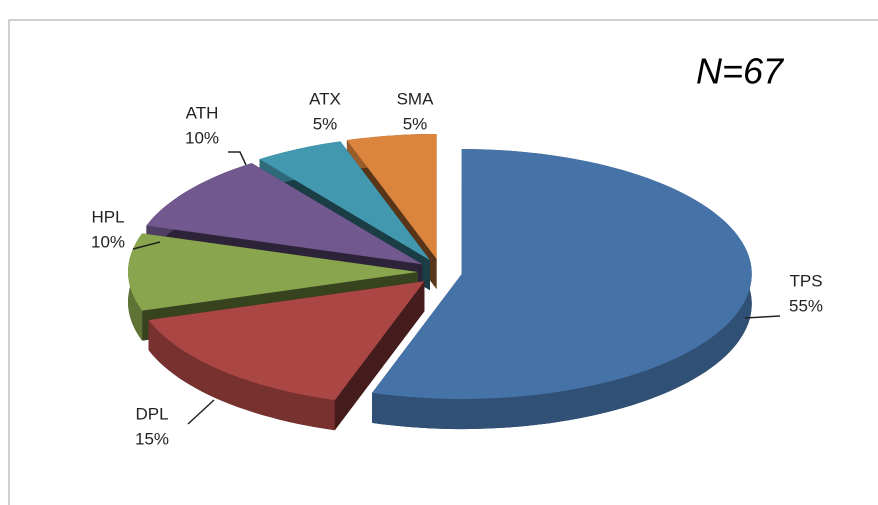 The image size is (878, 505). I want to click on category-label: ATX, so click(325, 98).